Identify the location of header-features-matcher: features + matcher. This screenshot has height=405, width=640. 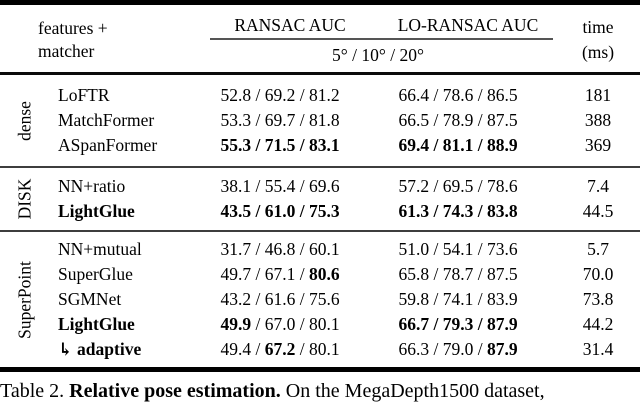
(100, 38).